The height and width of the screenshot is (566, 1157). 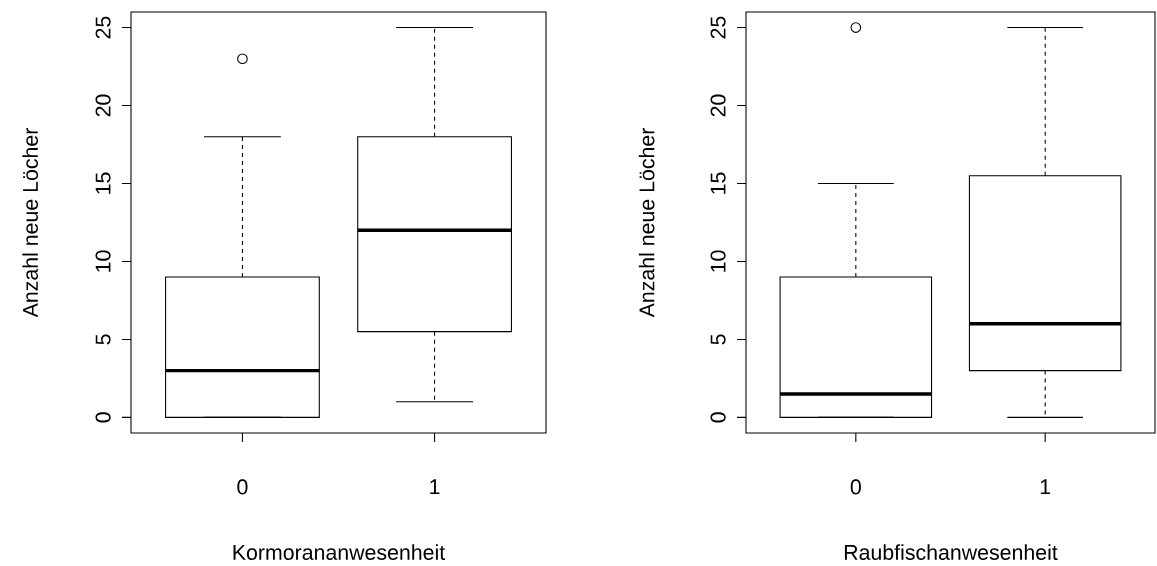 I want to click on x-axis-title: Raubfischanwesenheit, so click(x=951, y=552).